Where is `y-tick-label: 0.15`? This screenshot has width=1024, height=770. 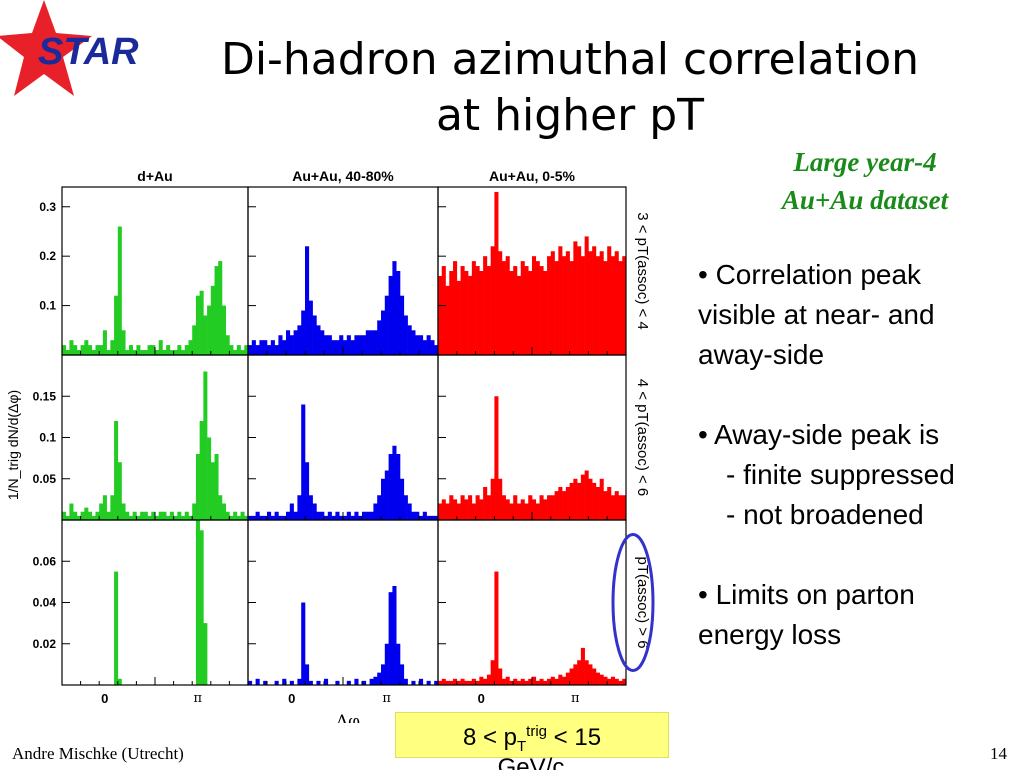 y-tick-label: 0.15 is located at coordinates (45, 396).